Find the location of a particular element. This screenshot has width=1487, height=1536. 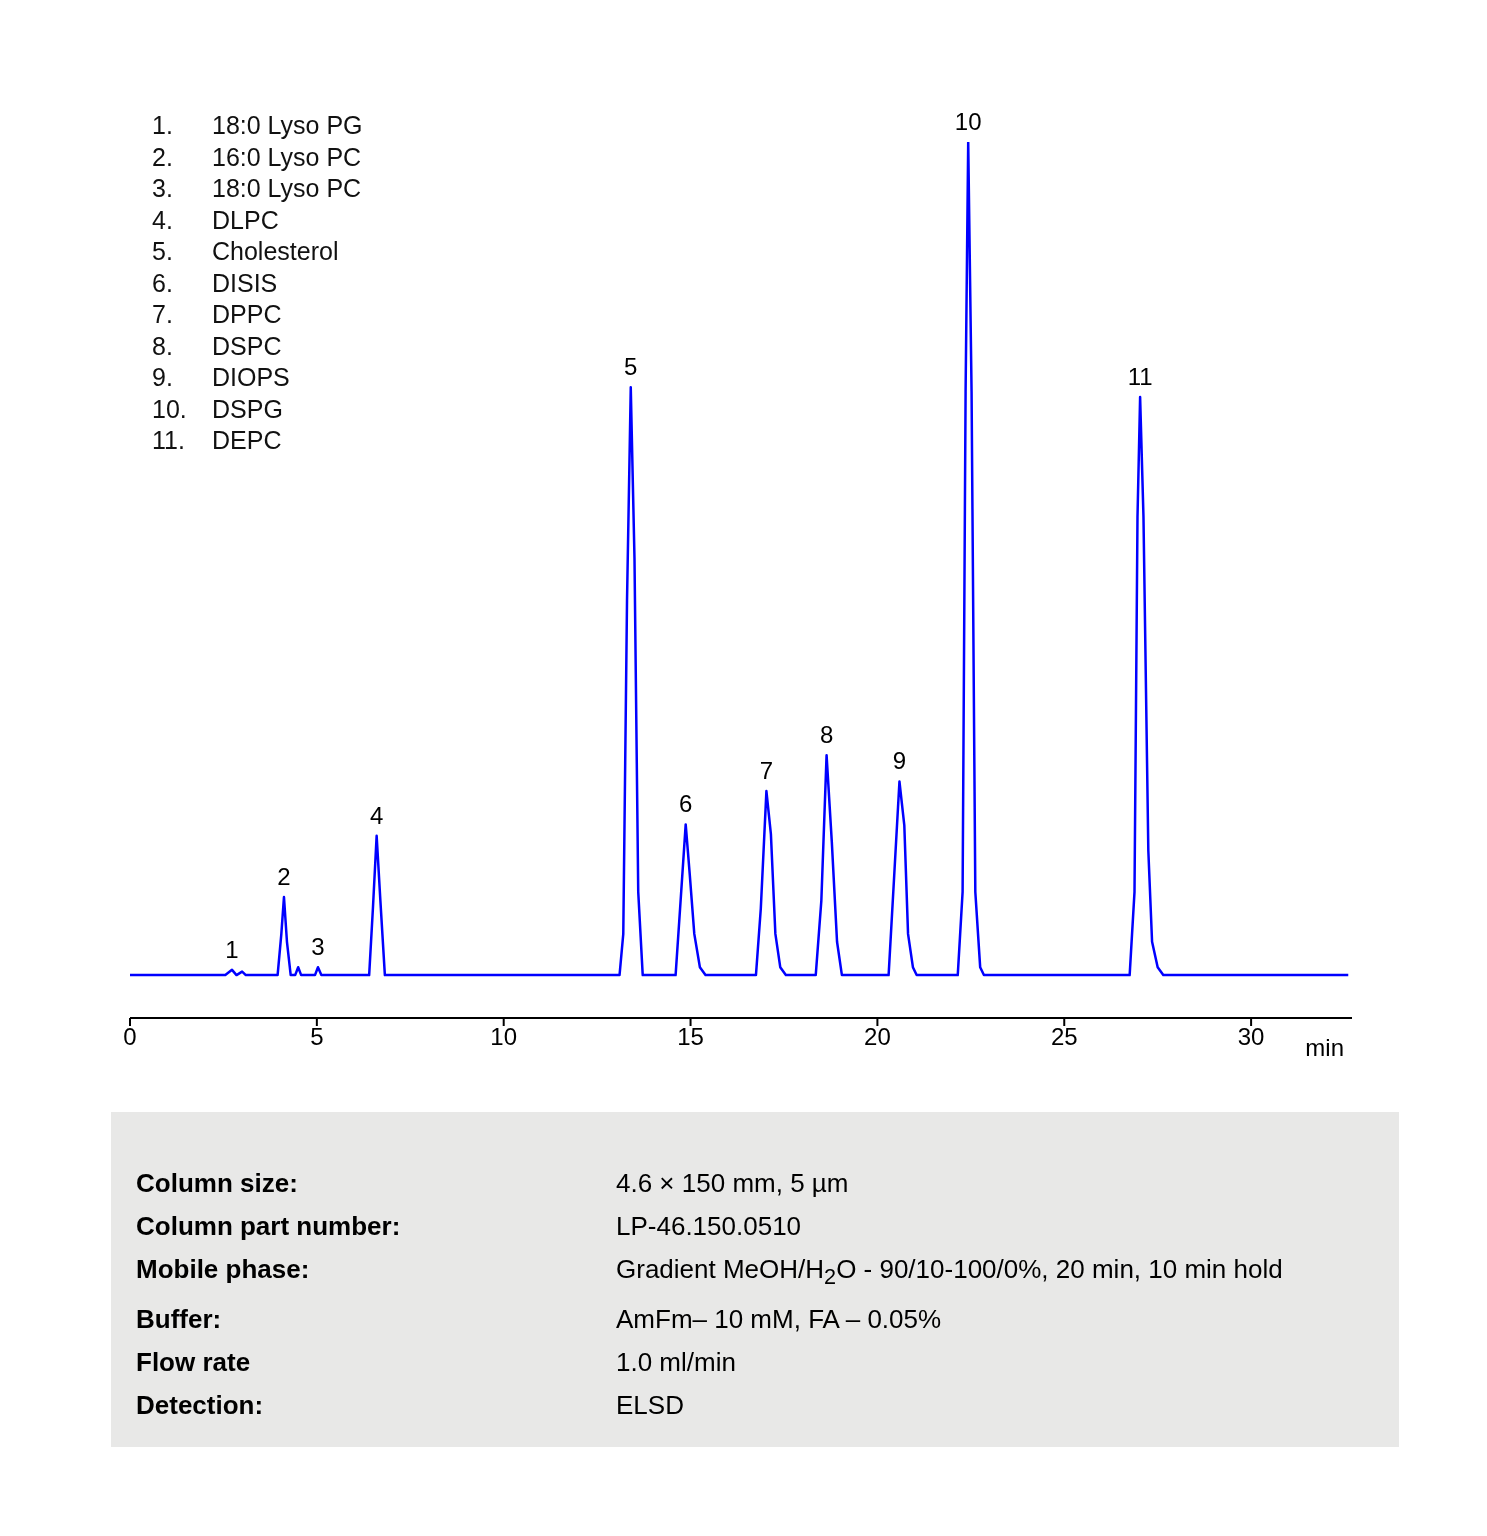

annotation: 4. is located at coordinates (163, 220).